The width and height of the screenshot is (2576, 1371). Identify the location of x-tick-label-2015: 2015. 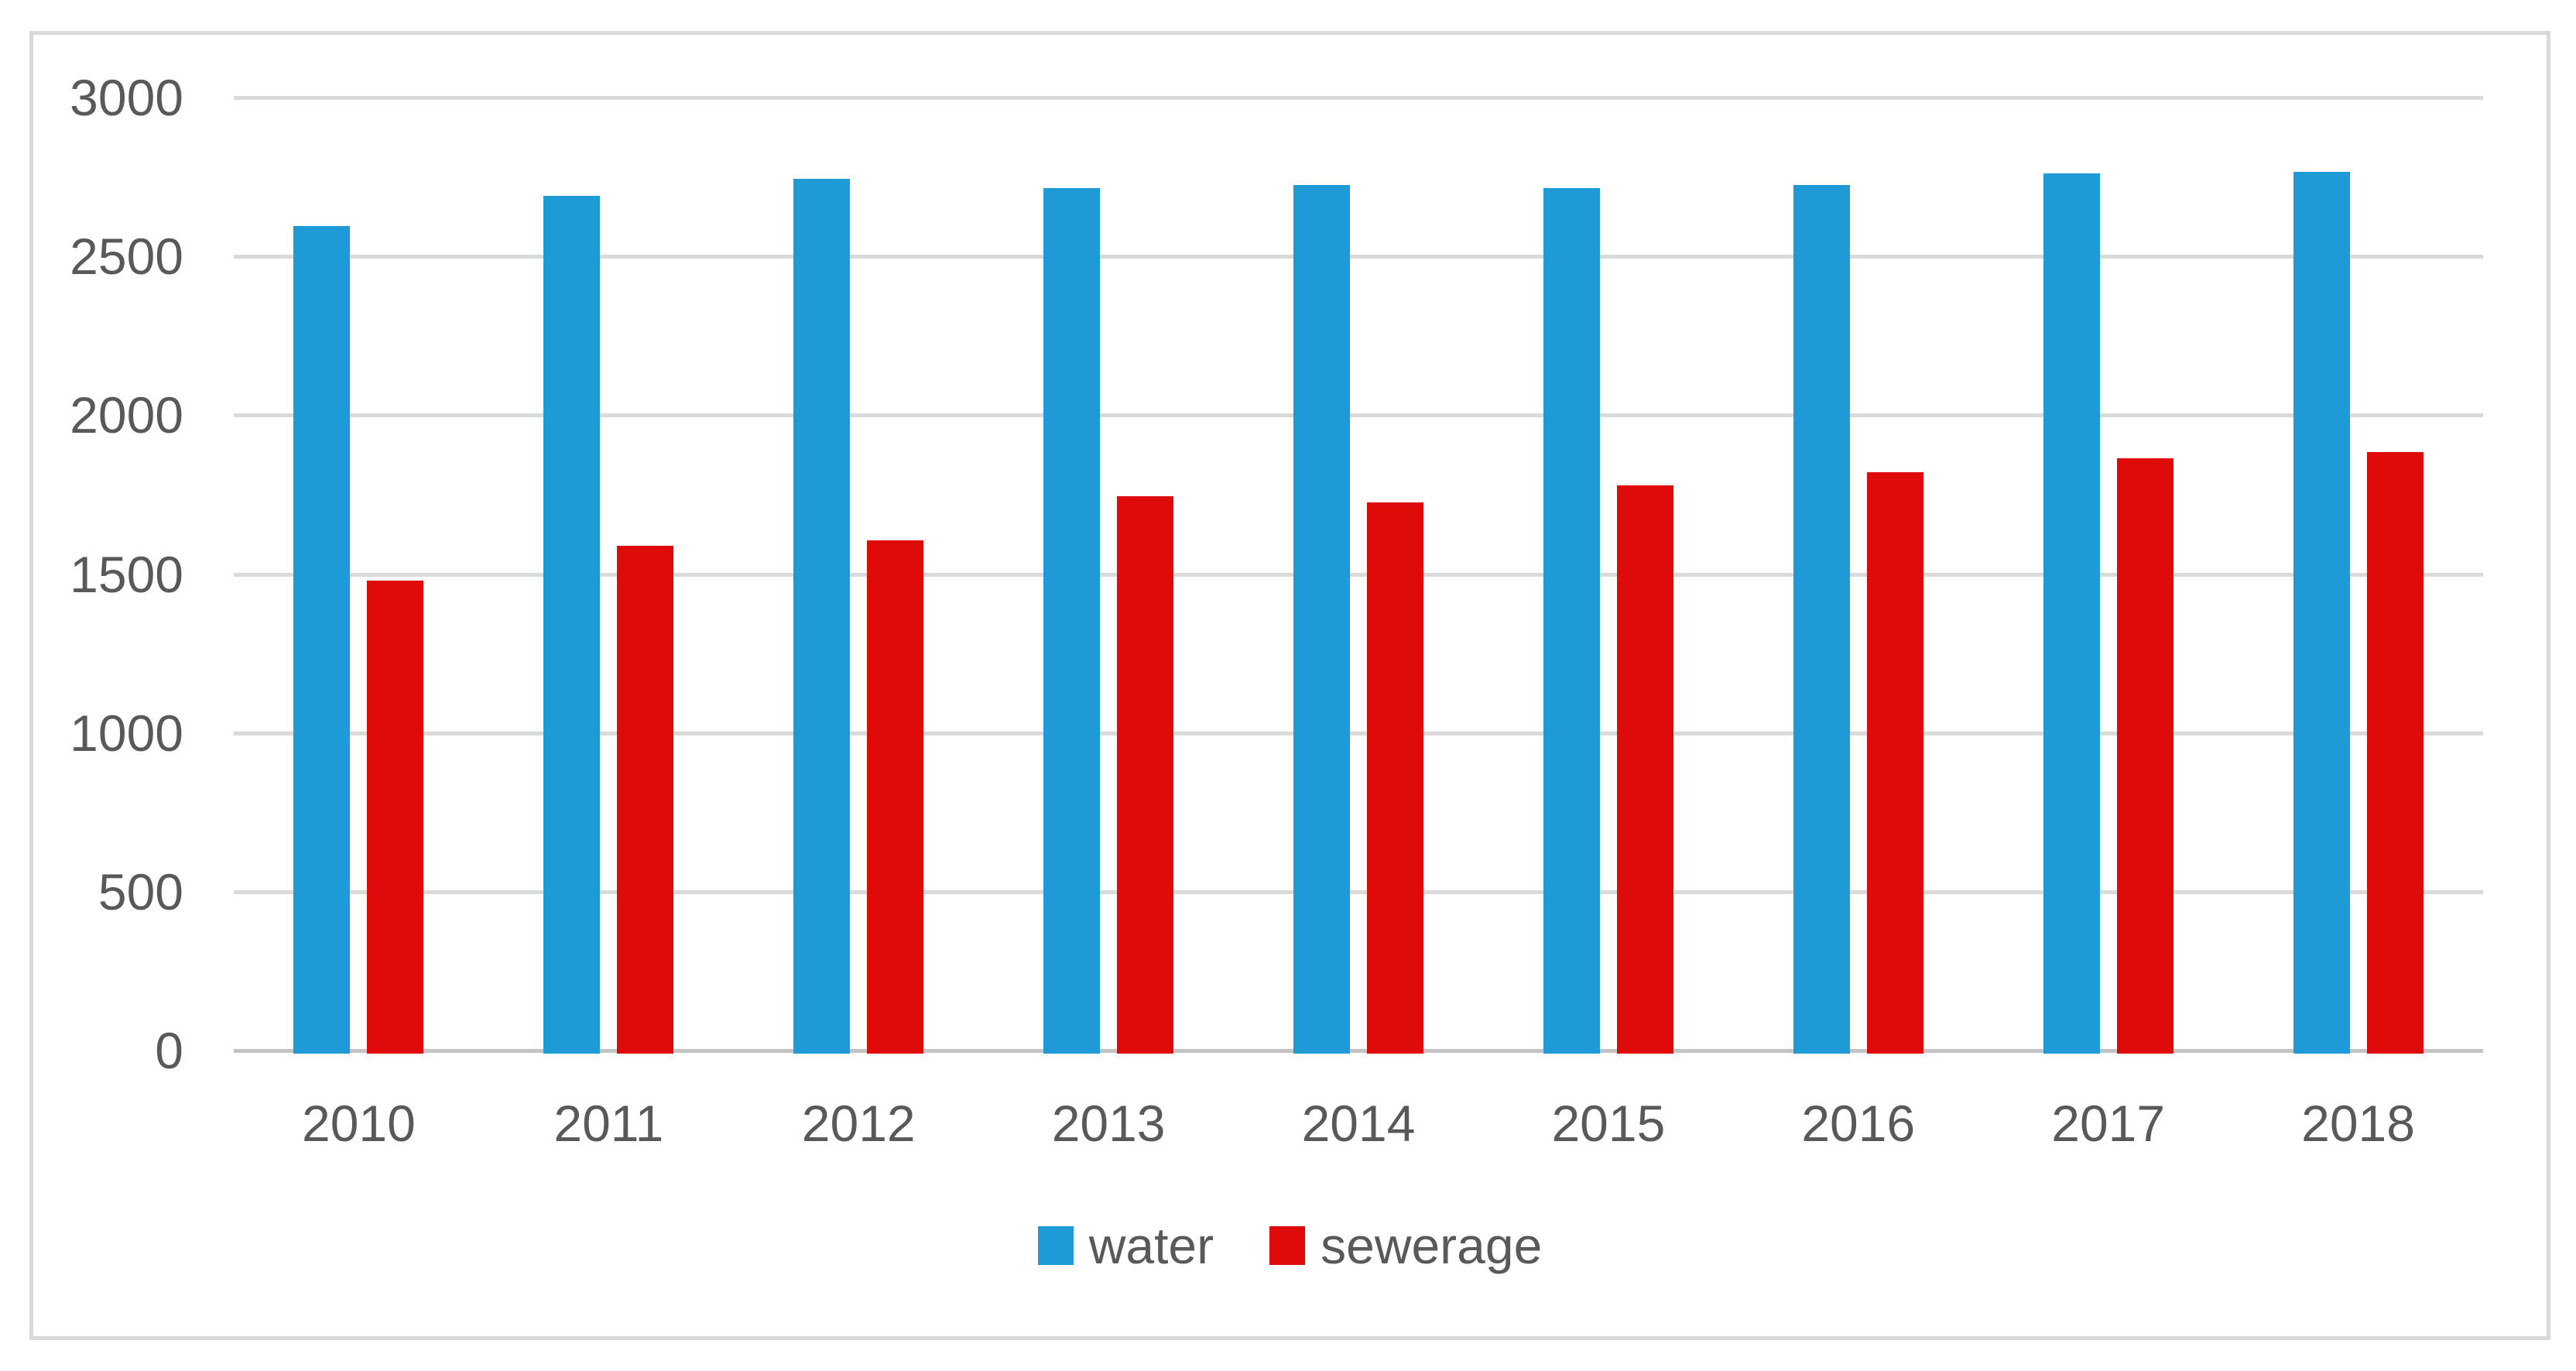
(1608, 1123).